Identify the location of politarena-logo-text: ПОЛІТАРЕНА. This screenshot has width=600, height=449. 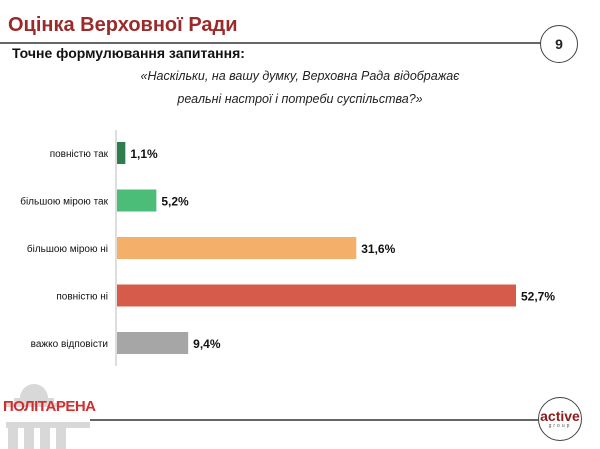
(49, 406).